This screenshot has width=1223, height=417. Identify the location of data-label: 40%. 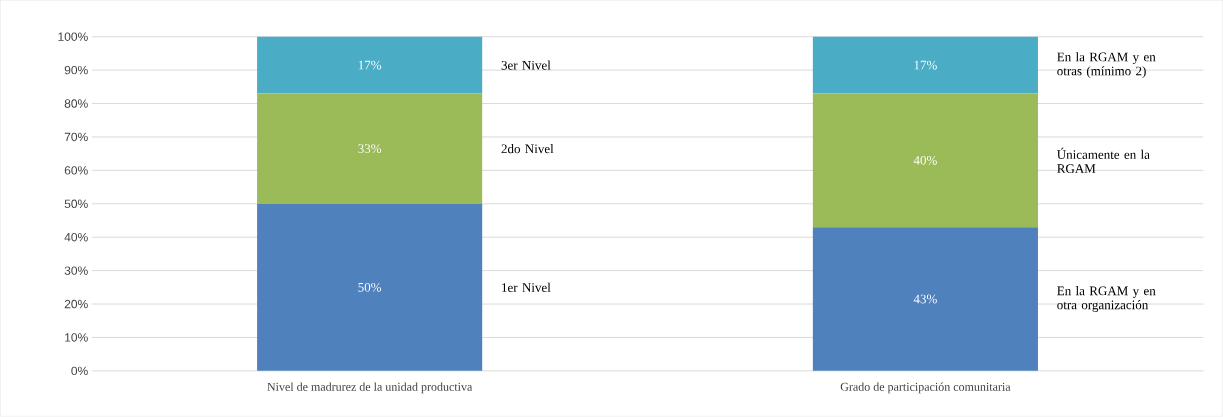
(925, 160).